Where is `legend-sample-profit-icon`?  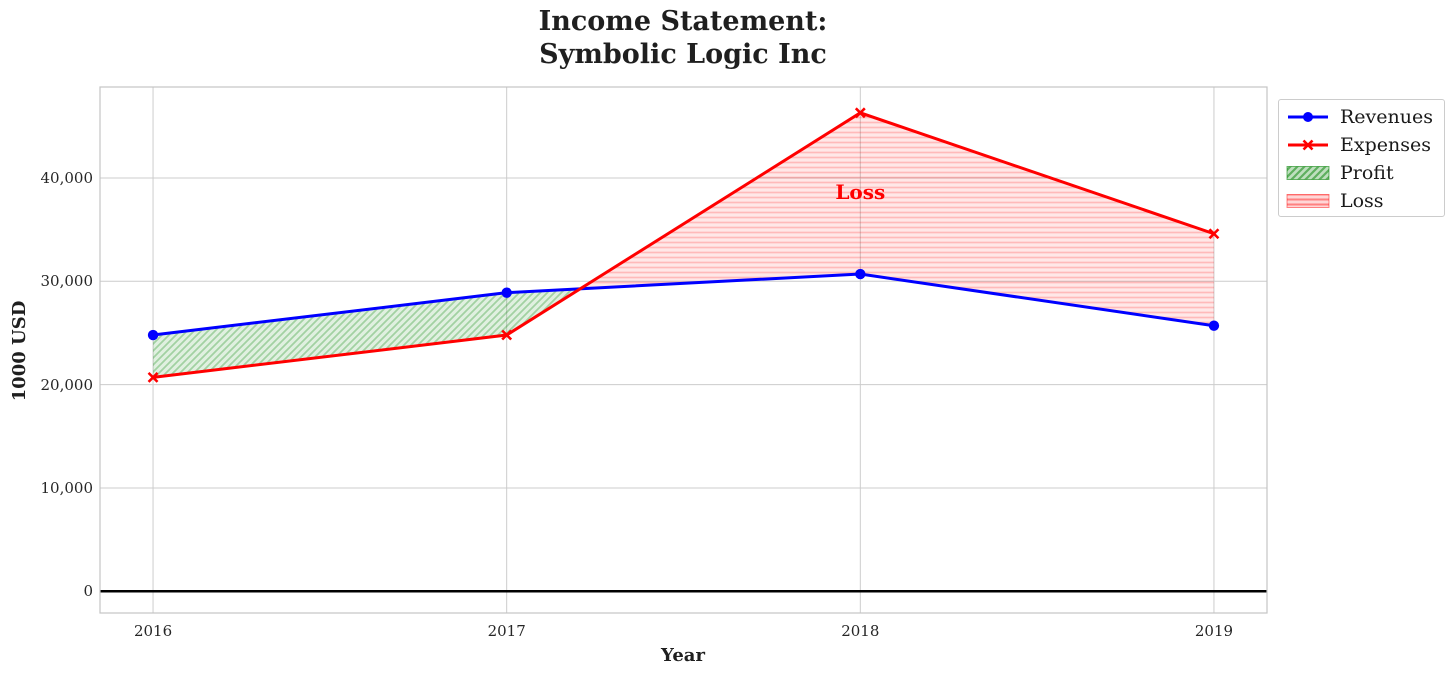
legend-sample-profit-icon is located at coordinates (1308, 173).